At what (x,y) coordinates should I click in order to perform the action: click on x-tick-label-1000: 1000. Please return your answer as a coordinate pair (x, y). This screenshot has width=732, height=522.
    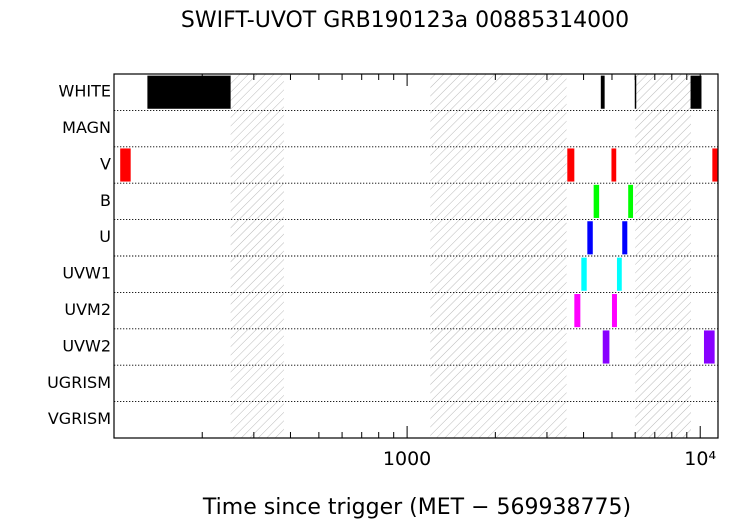
    Looking at the image, I should click on (407, 459).